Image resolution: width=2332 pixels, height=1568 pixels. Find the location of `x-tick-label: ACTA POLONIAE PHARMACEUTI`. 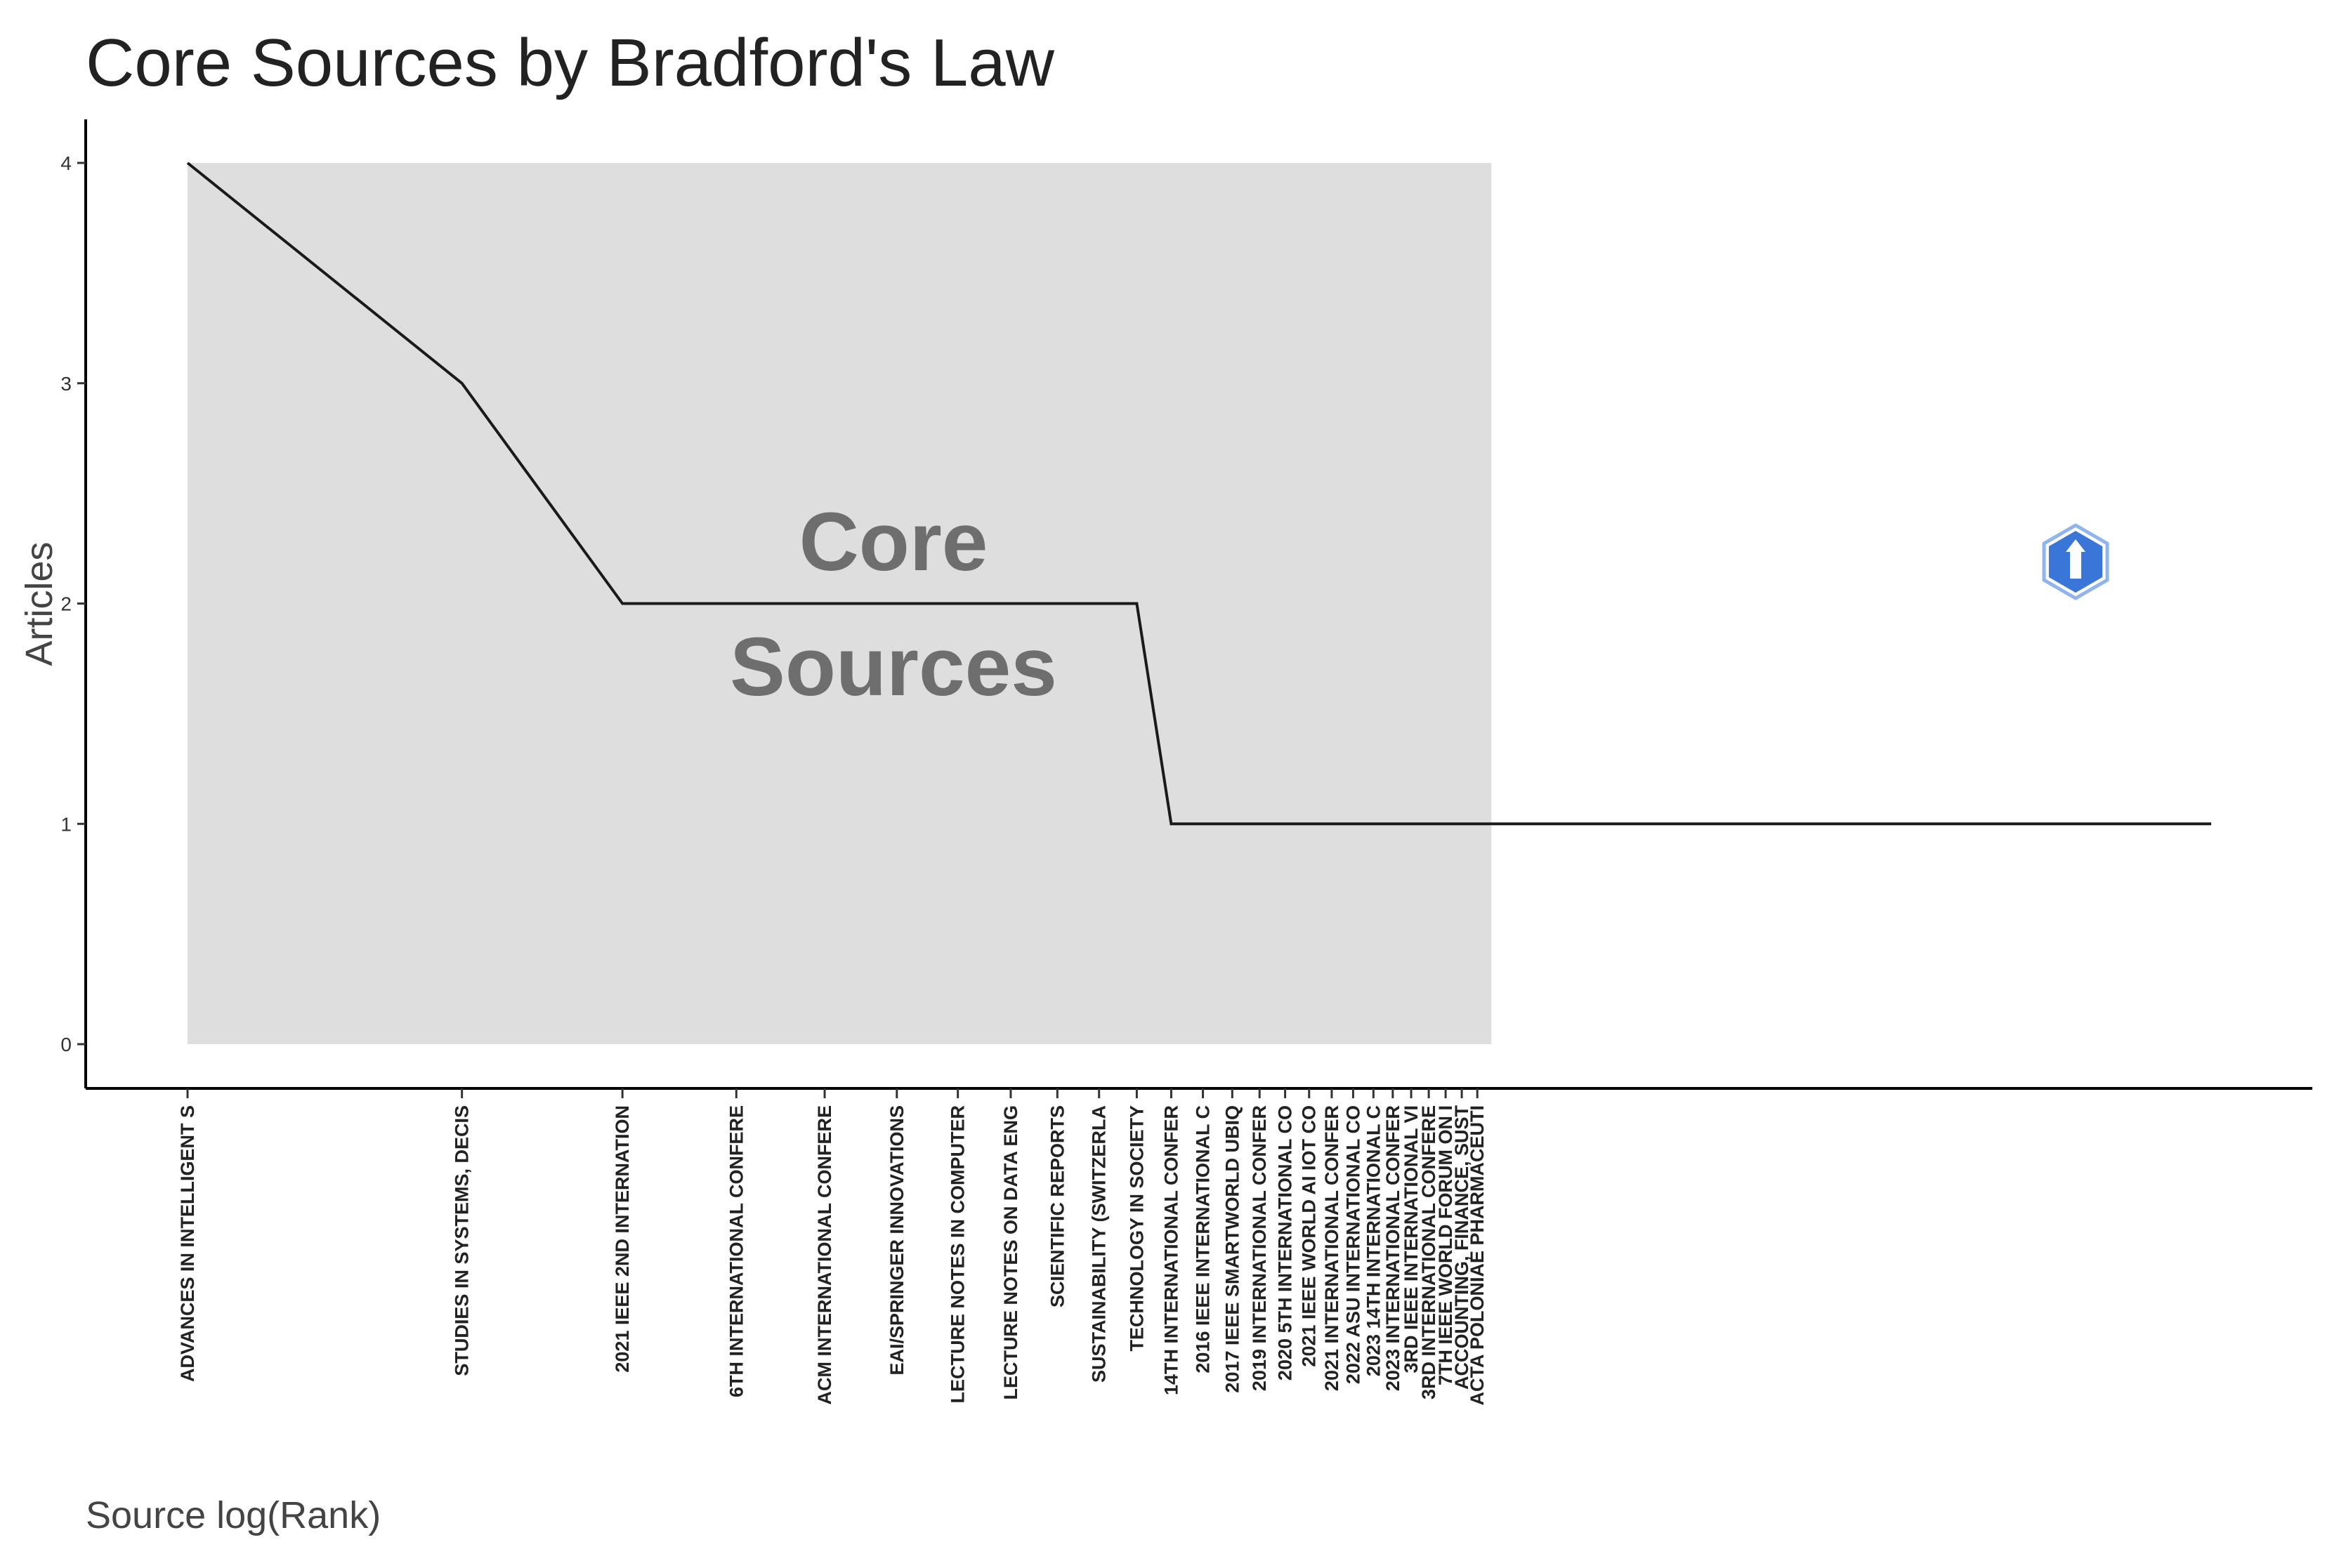

x-tick-label: ACTA POLONIAE PHARMACEUTI is located at coordinates (1477, 1255).